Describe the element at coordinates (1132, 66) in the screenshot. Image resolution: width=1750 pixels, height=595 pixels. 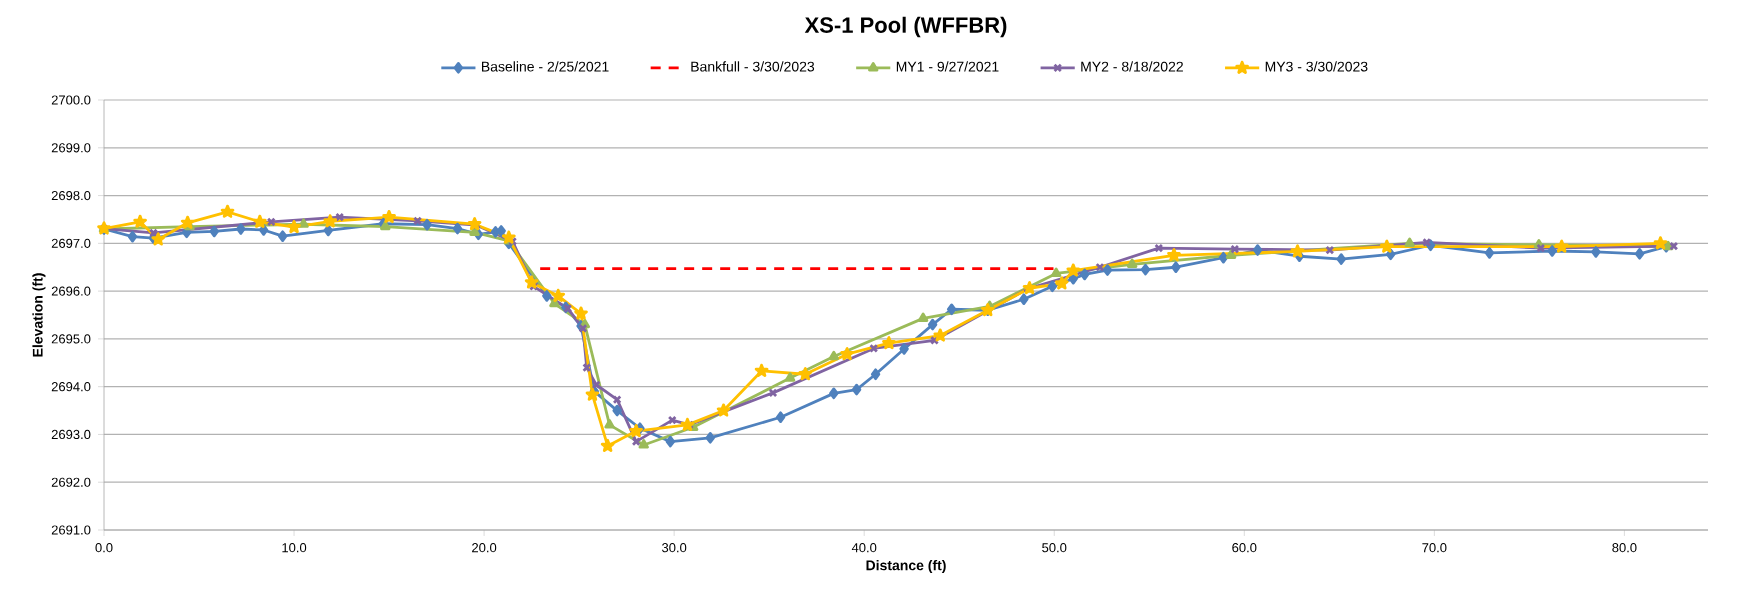
I see `legend-label: MY2 - 8/18/2022` at that location.